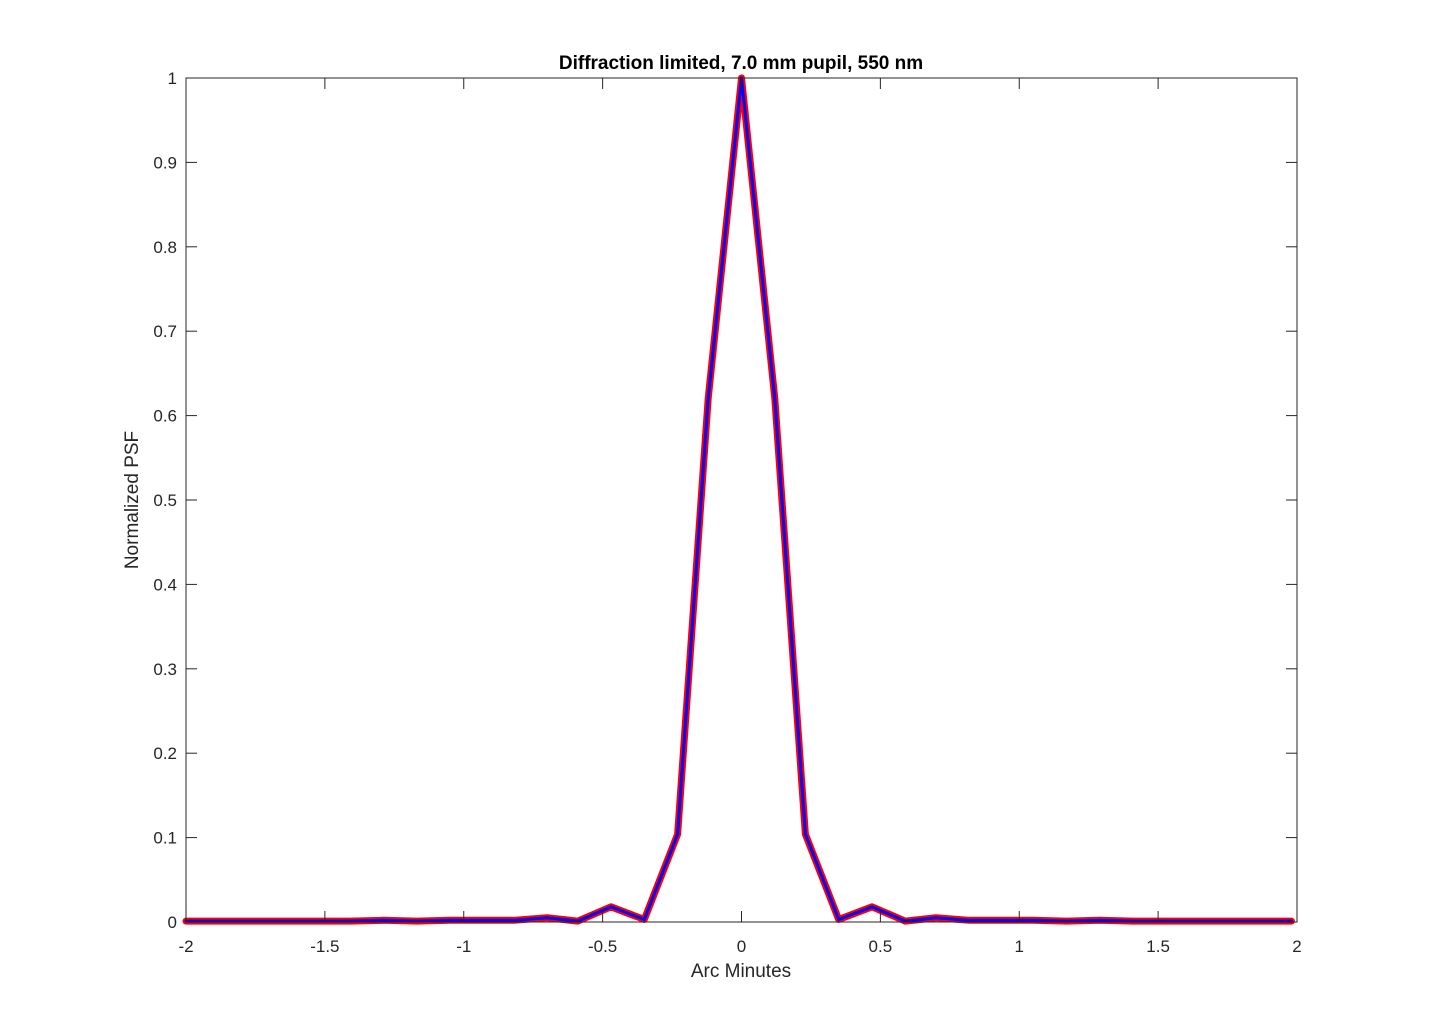 Image resolution: width=1434 pixels, height=1036 pixels. Describe the element at coordinates (165, 584) in the screenshot. I see `y-tick-label: 0.4` at that location.